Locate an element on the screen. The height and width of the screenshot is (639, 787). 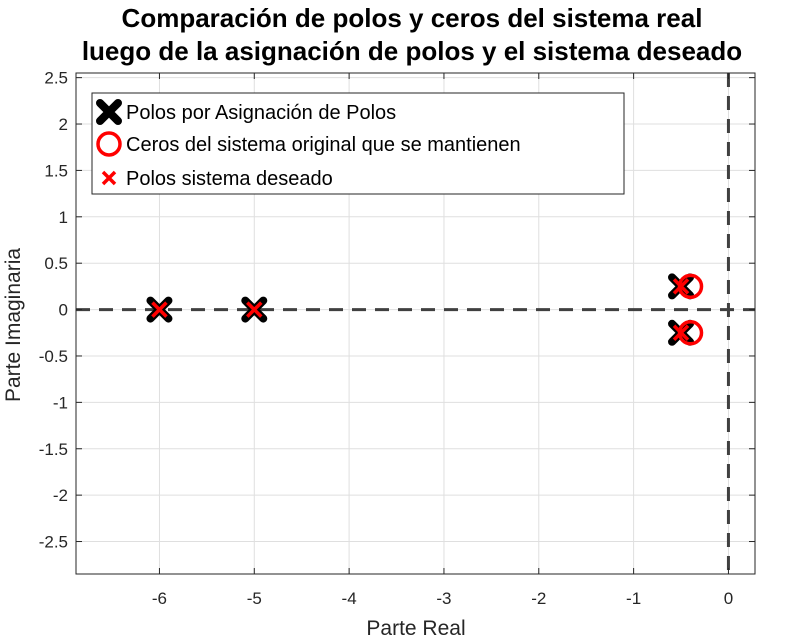
y-tick-label: 0 is located at coordinates (63, 310).